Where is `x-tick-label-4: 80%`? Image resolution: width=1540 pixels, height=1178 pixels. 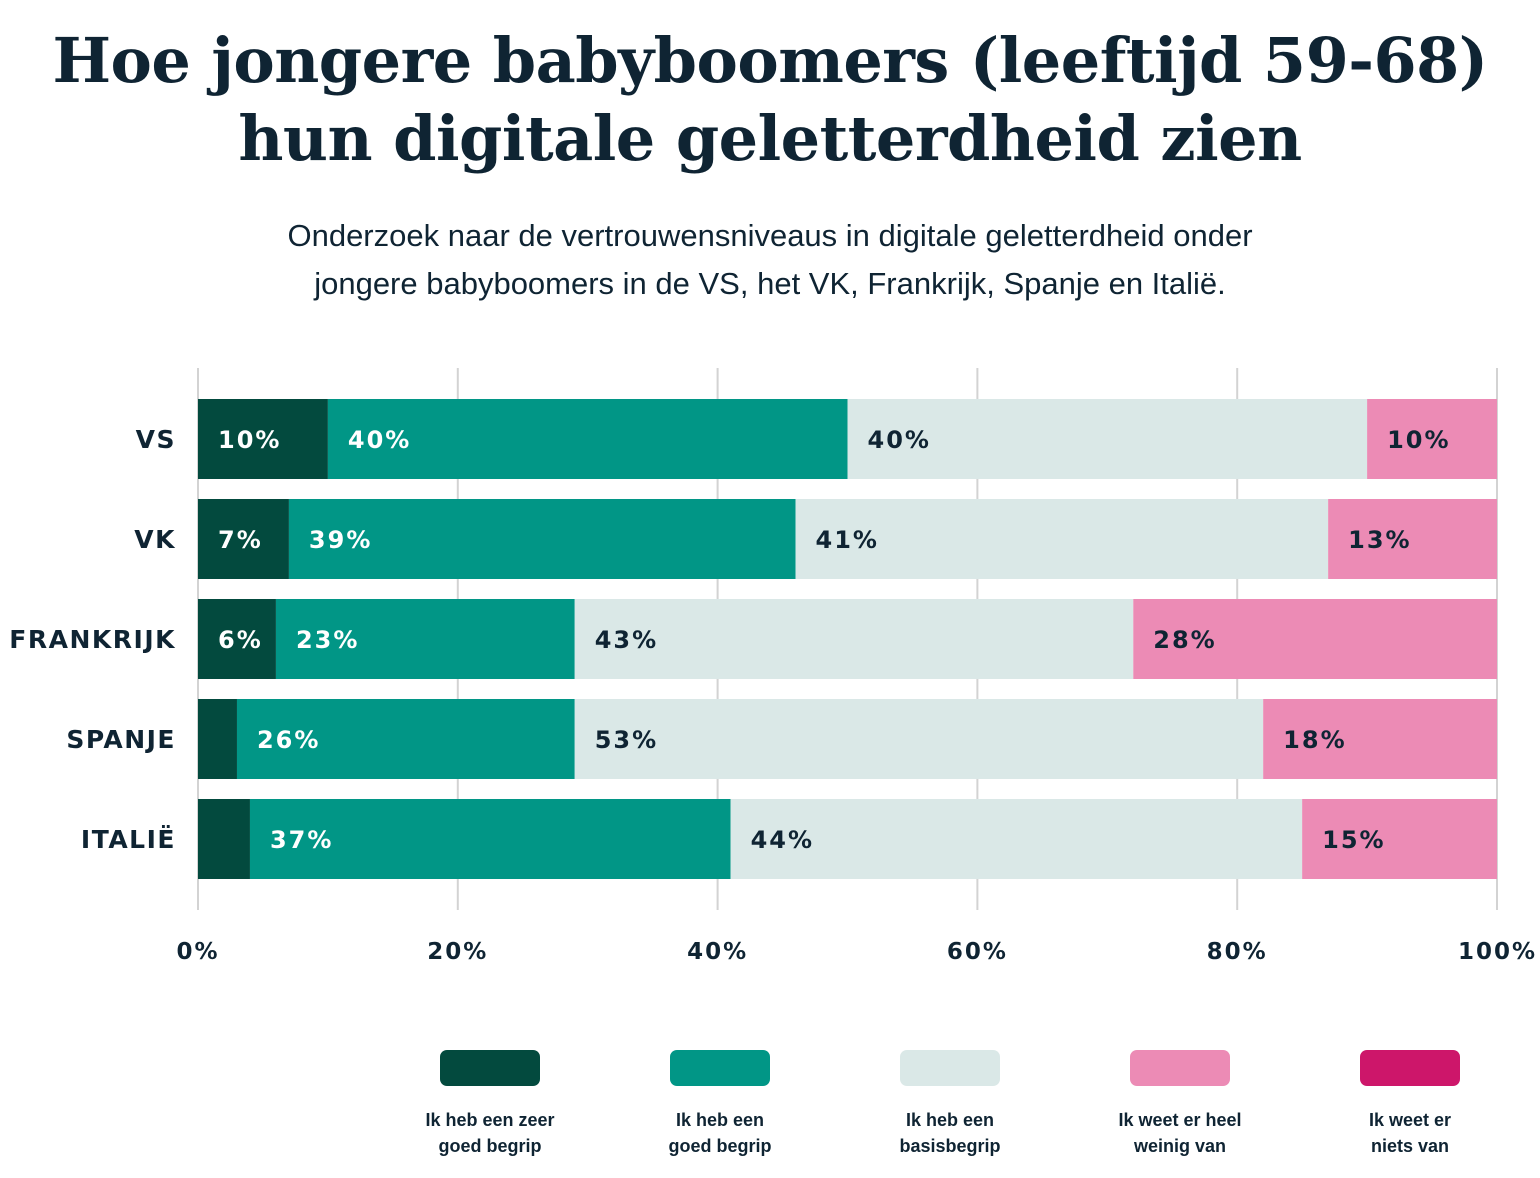 x-tick-label-4: 80% is located at coordinates (1237, 952).